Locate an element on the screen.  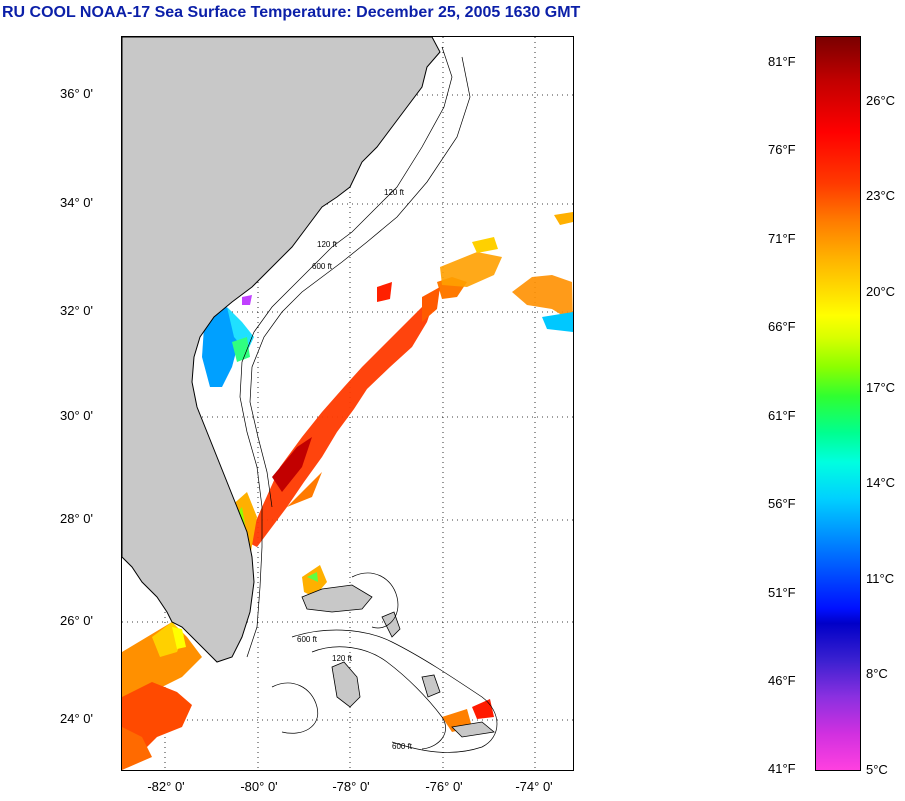
colorbar-f-label: 71°F is located at coordinates (782, 238).